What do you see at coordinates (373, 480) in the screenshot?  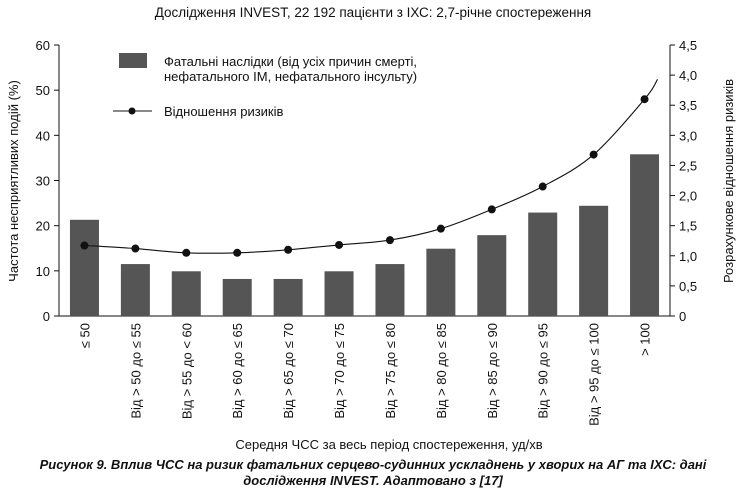 I see `caption-line-2: дослідження INVEST. Адаптовано з [17]` at bounding box center [373, 480].